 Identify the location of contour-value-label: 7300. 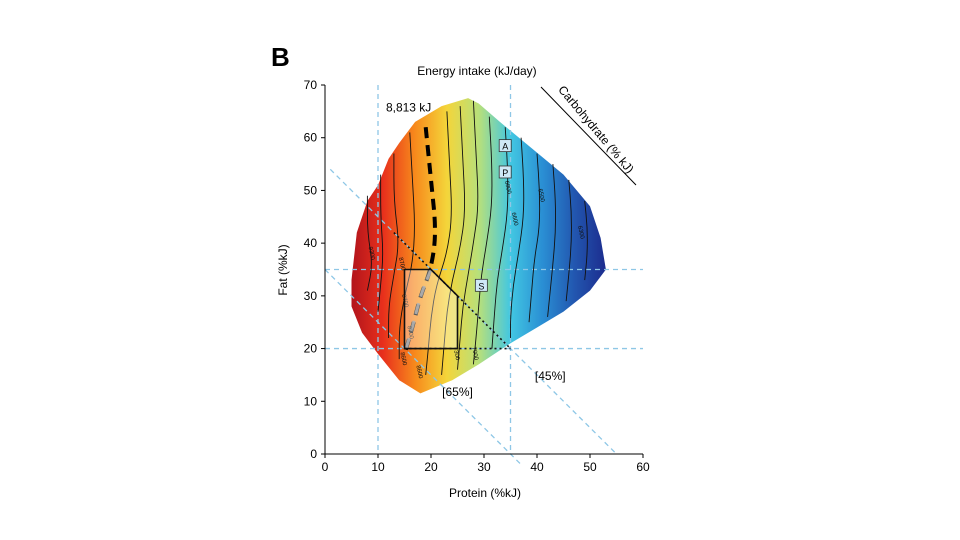
(456, 353).